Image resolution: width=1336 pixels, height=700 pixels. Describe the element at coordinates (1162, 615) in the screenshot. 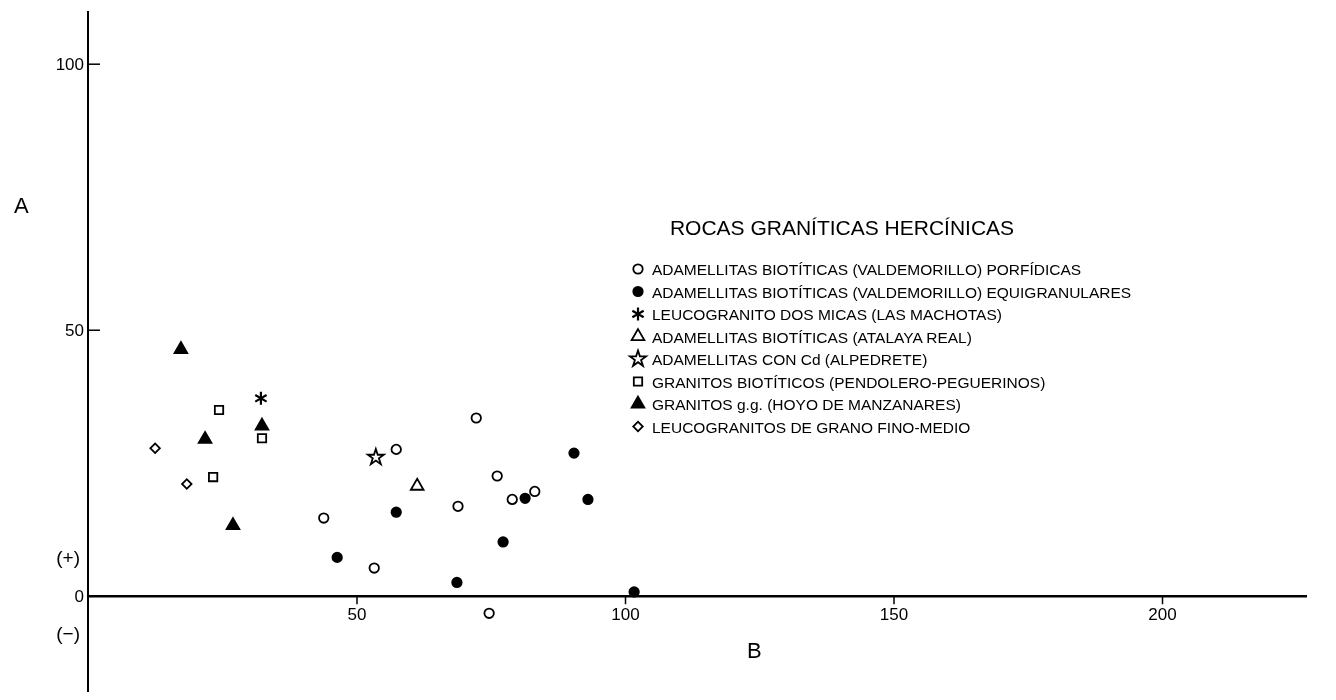

I see `x-tick-label: 200` at that location.